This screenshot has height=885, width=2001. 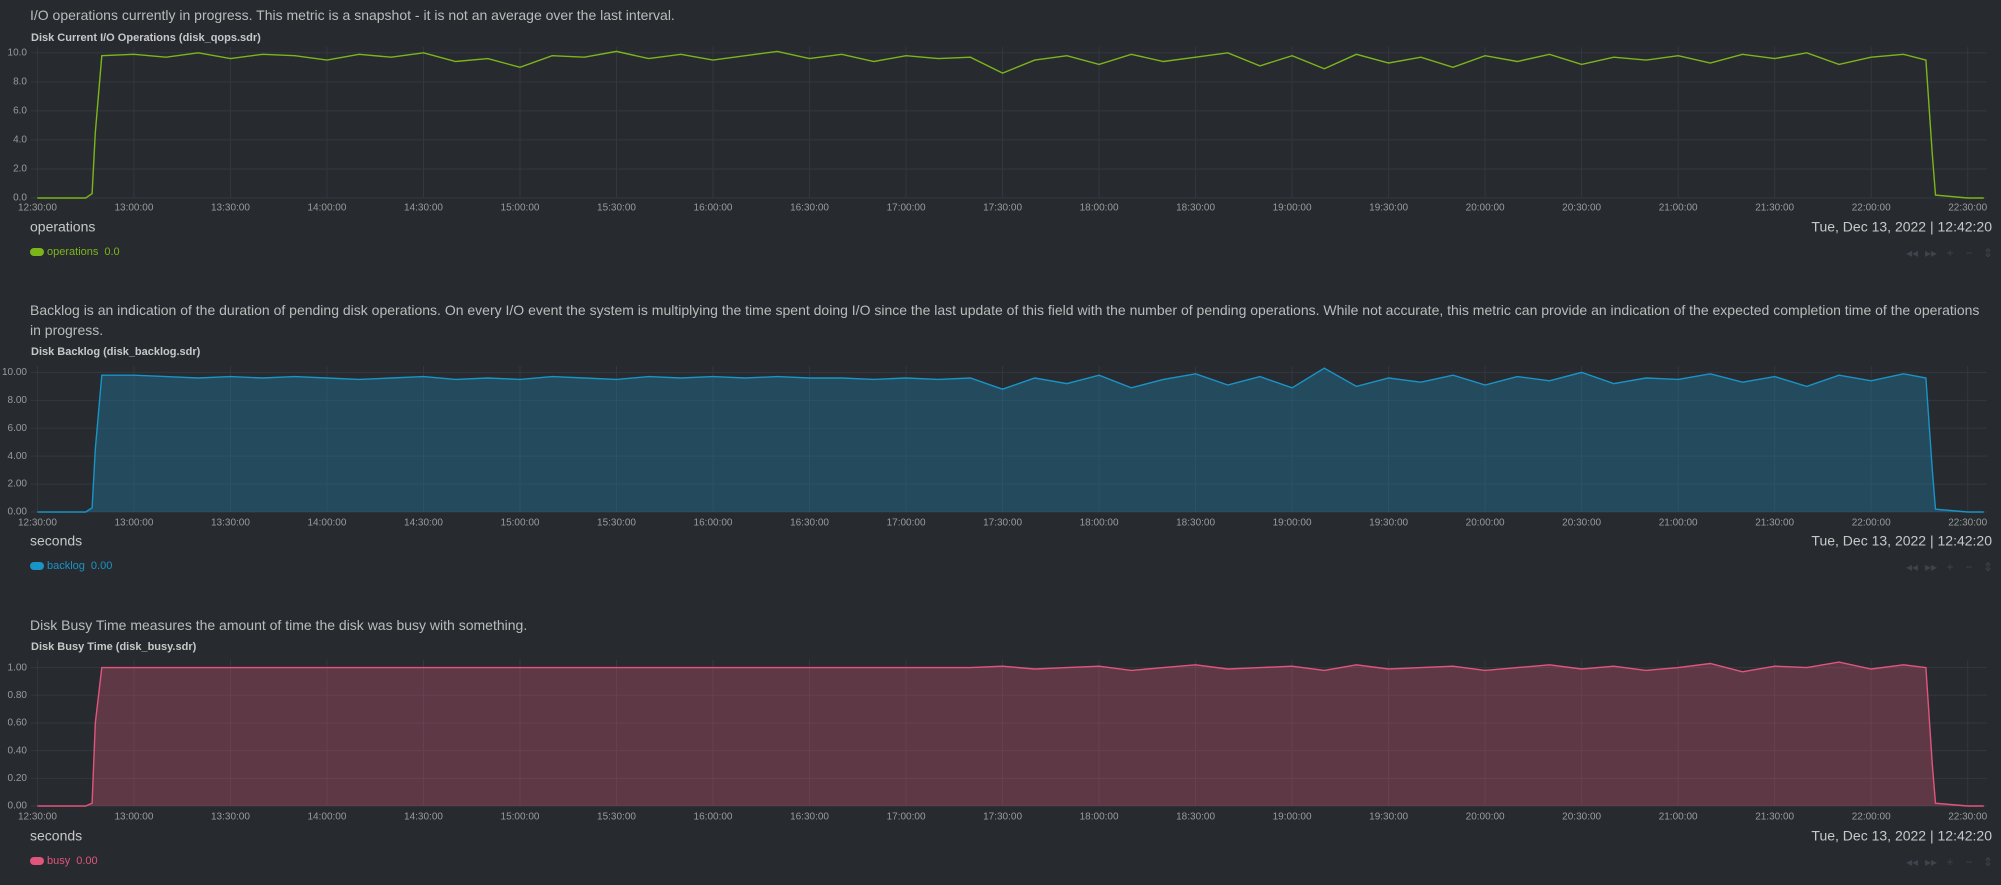 What do you see at coordinates (14, 372) in the screenshot?
I see `y-tick-label: 10.00` at bounding box center [14, 372].